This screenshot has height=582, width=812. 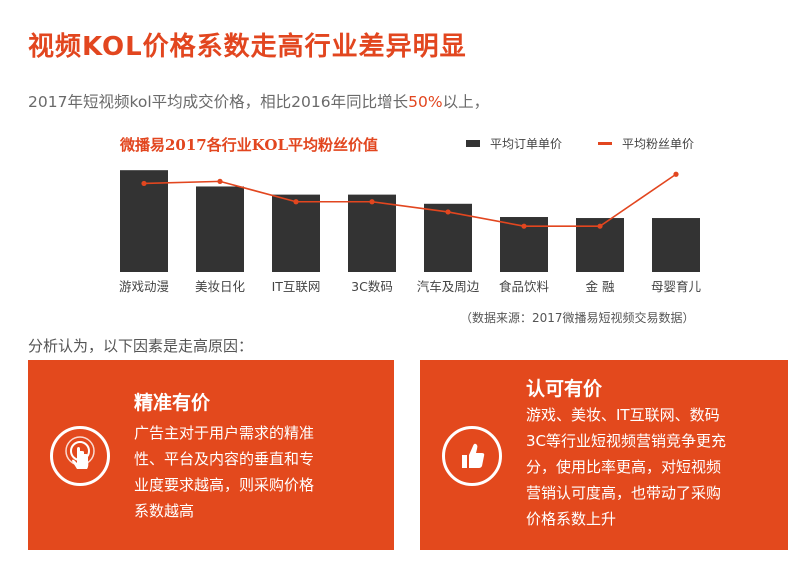 I want to click on x-tick-label: 汽车及周边, so click(x=448, y=286).